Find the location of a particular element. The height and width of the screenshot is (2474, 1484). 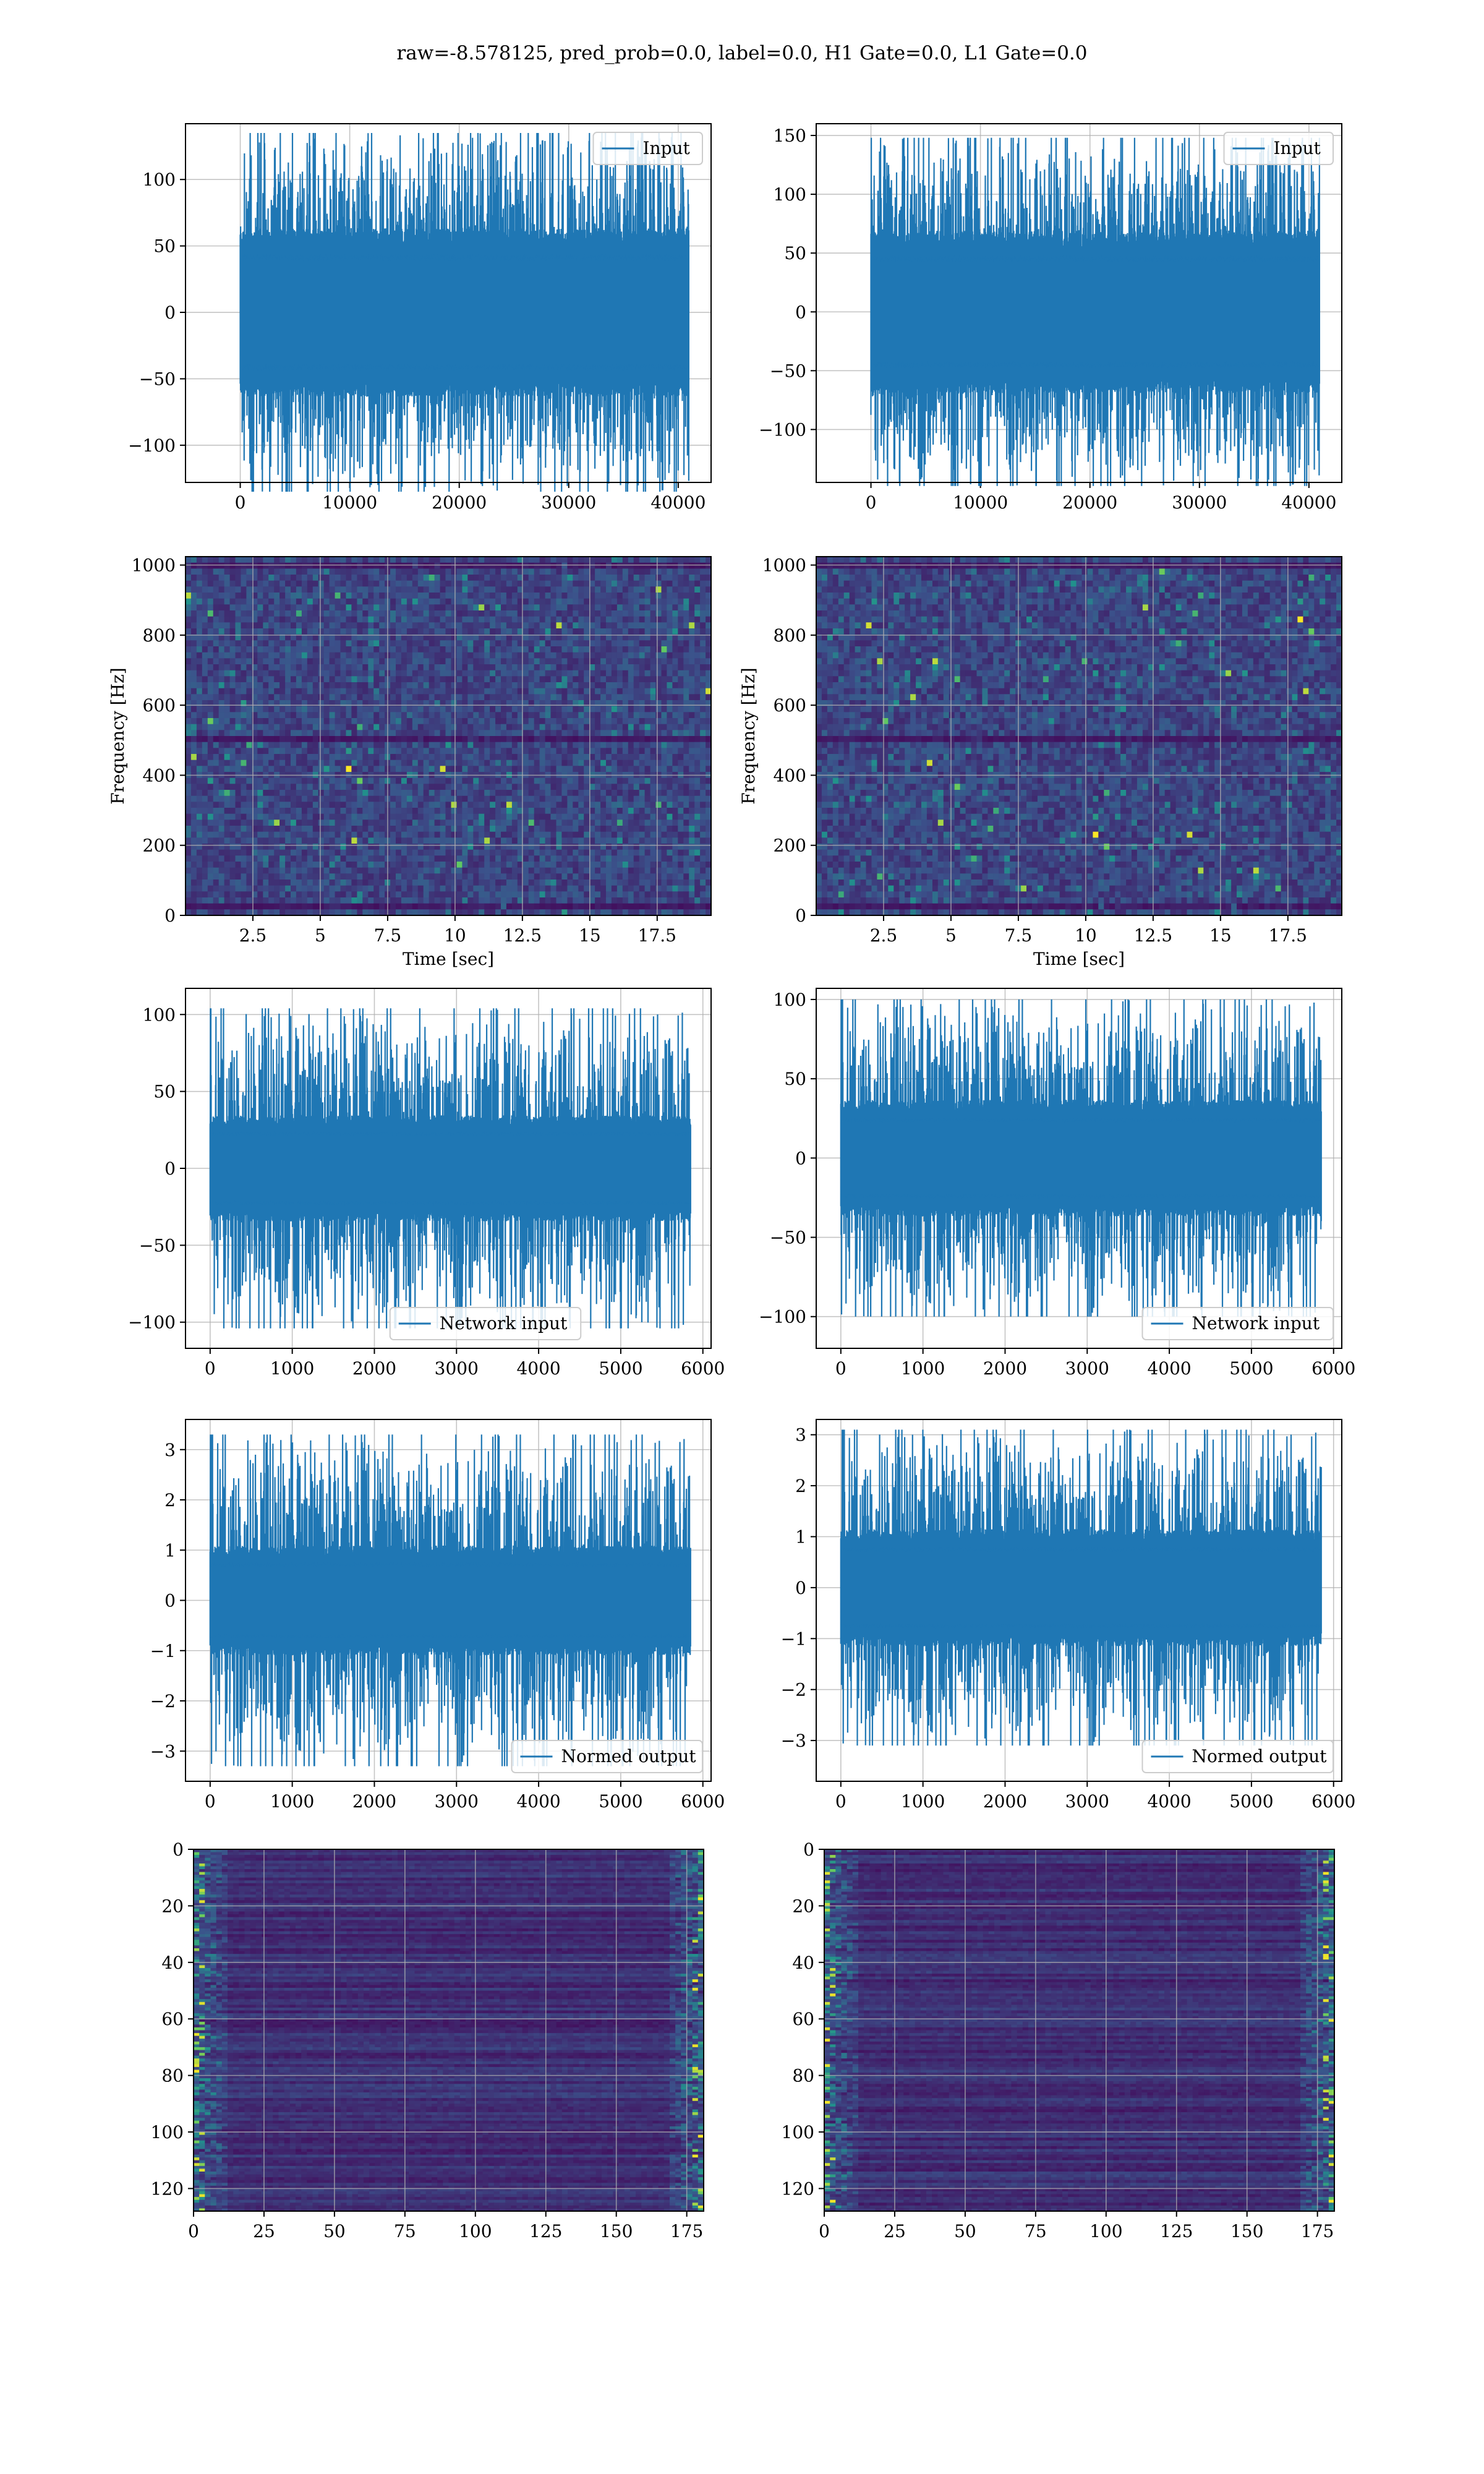

y-tick-label: −100 is located at coordinates (782, 429).